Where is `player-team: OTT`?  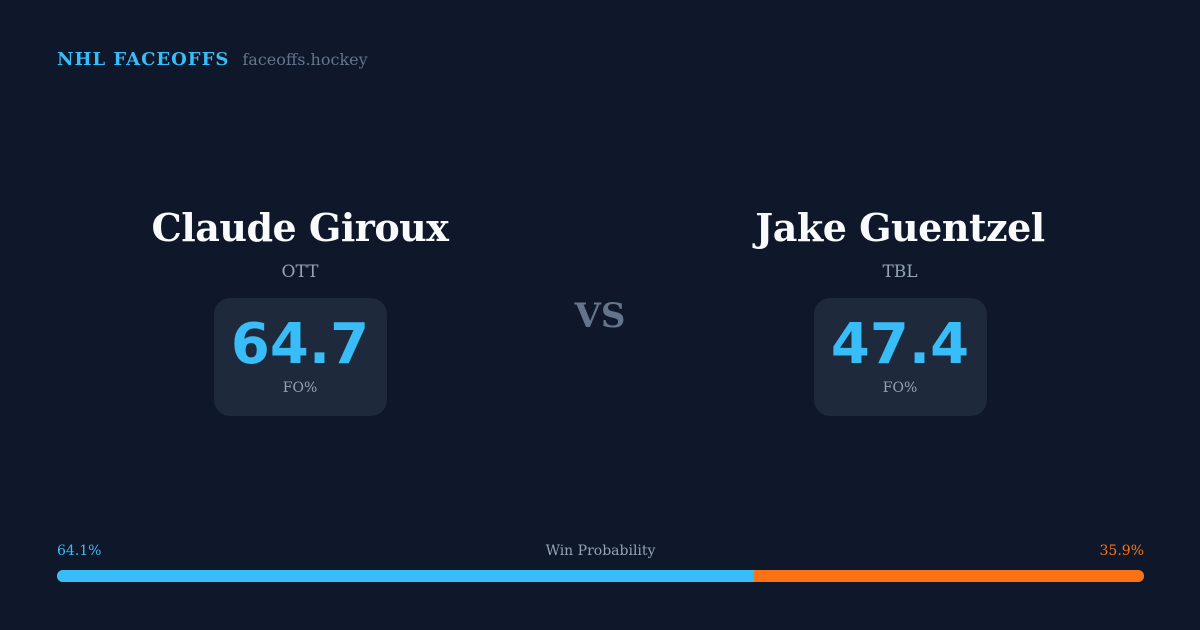 player-team: OTT is located at coordinates (300, 272).